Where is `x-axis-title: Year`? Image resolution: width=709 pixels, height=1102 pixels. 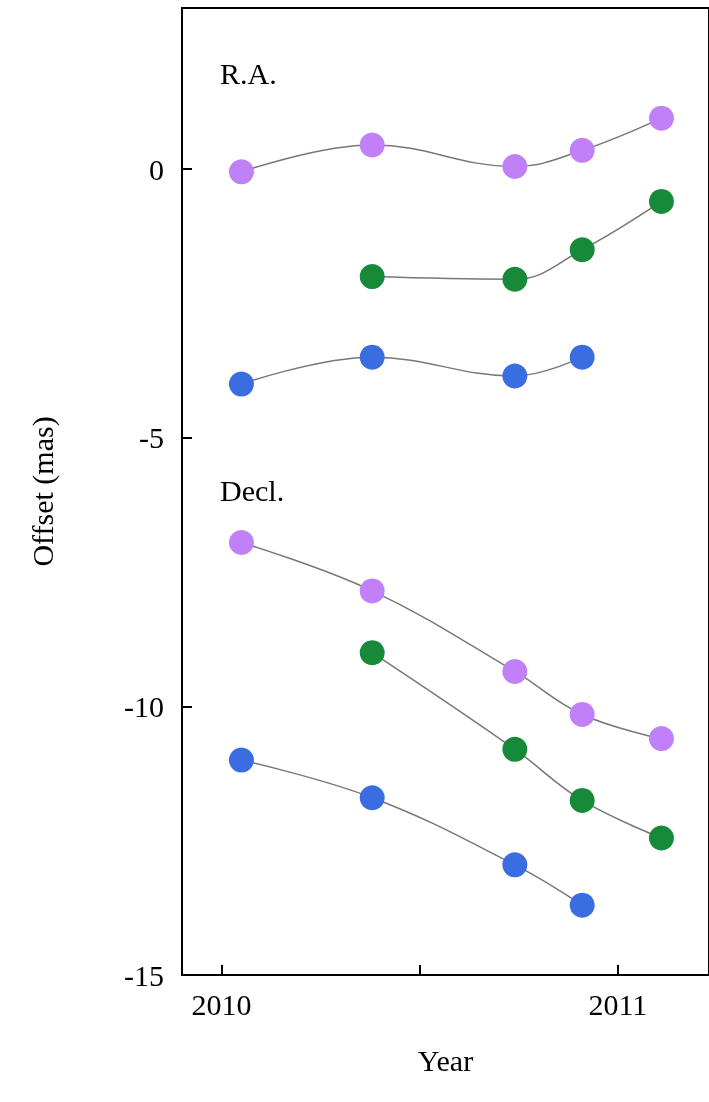 x-axis-title: Year is located at coordinates (445, 1060).